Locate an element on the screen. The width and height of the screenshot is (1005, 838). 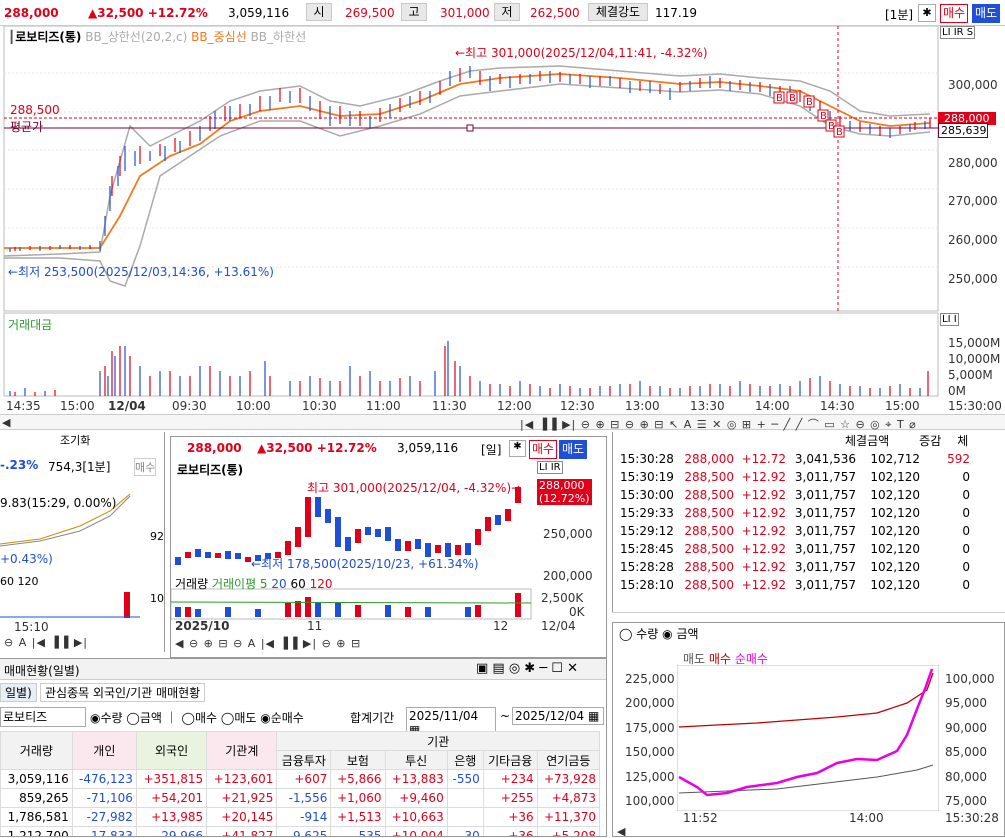
price-change: ▲32,500 +12.72% is located at coordinates (148, 13).